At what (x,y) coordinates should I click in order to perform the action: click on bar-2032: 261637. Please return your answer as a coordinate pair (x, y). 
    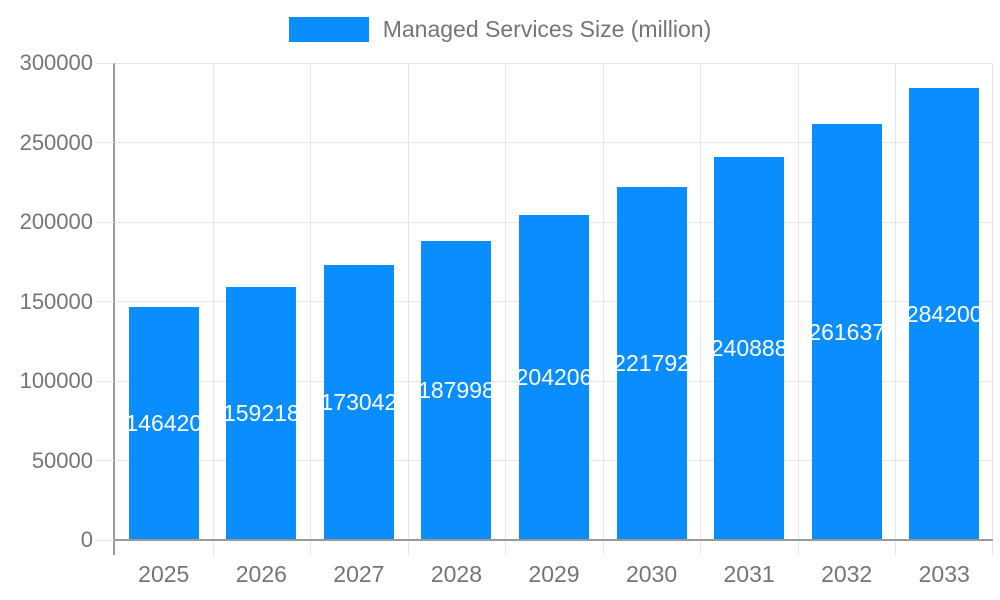
    Looking at the image, I should click on (846, 332).